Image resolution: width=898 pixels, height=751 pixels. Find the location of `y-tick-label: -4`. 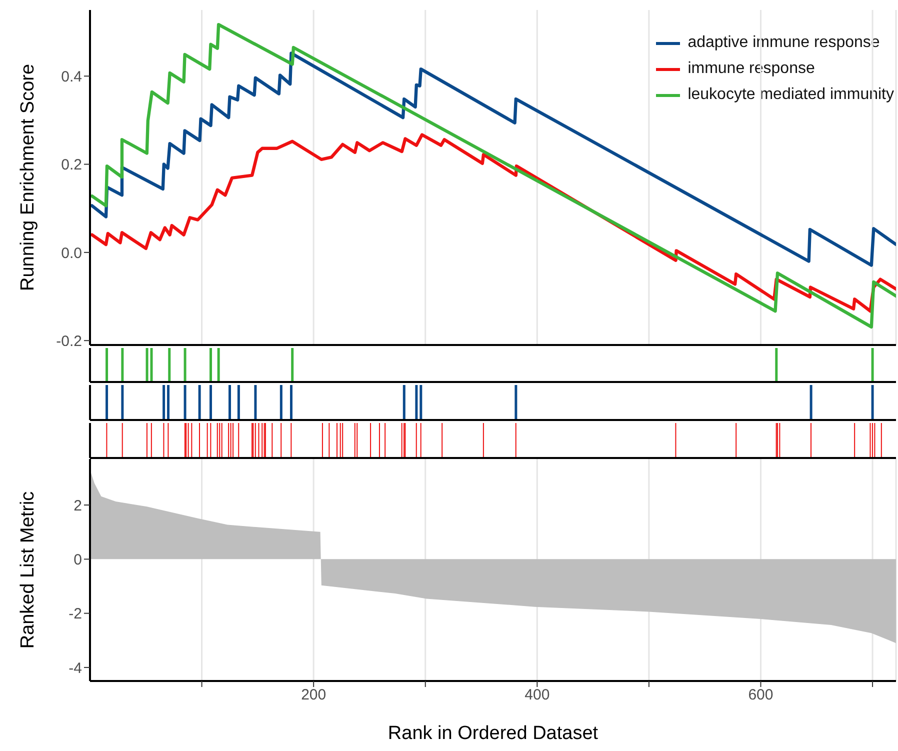

y-tick-label: -4 is located at coordinates (75, 668).